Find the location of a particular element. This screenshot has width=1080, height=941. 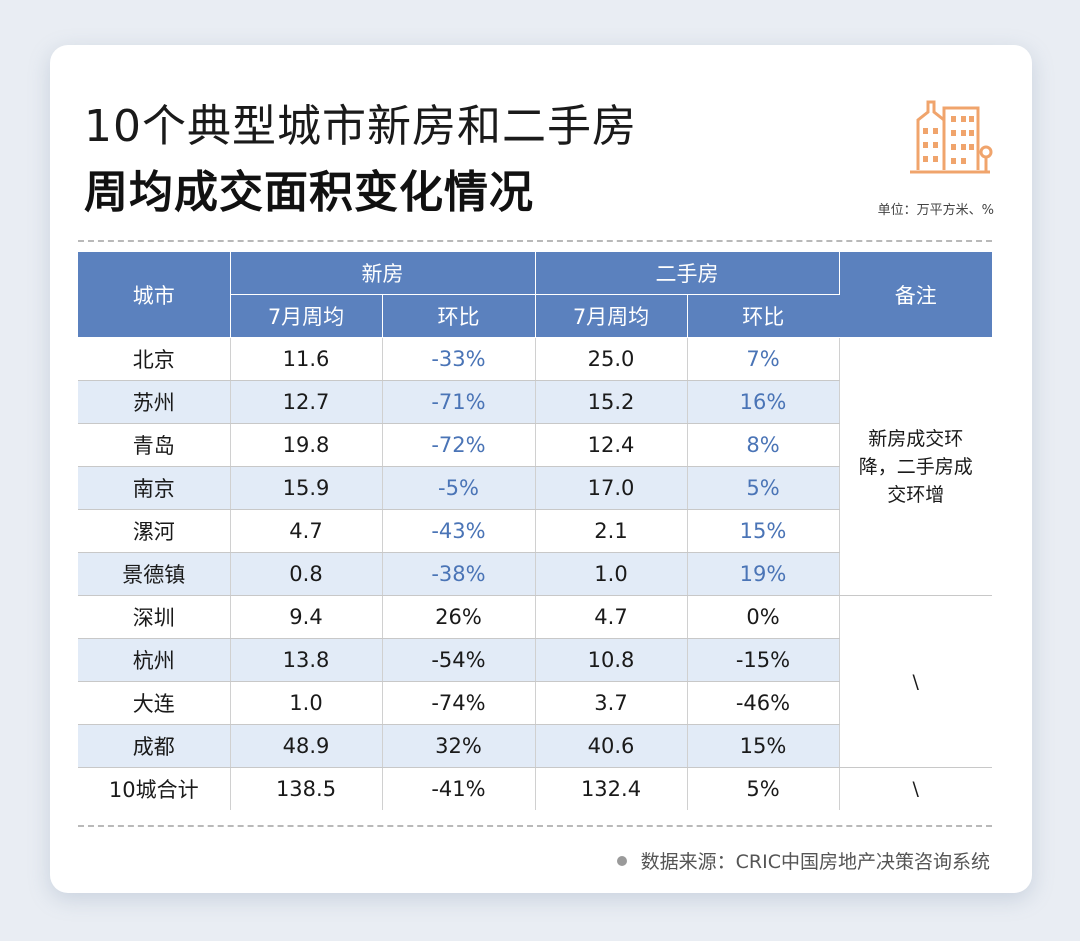

cell-city: 青岛 is located at coordinates (154, 445).